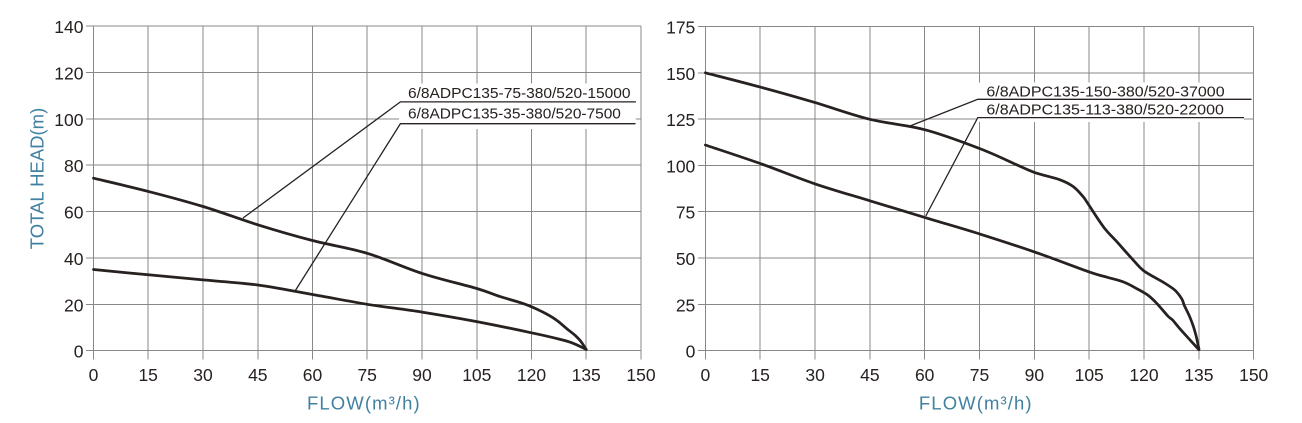 The height and width of the screenshot is (423, 1302). I want to click on svg-text: 40, so click(74, 259).